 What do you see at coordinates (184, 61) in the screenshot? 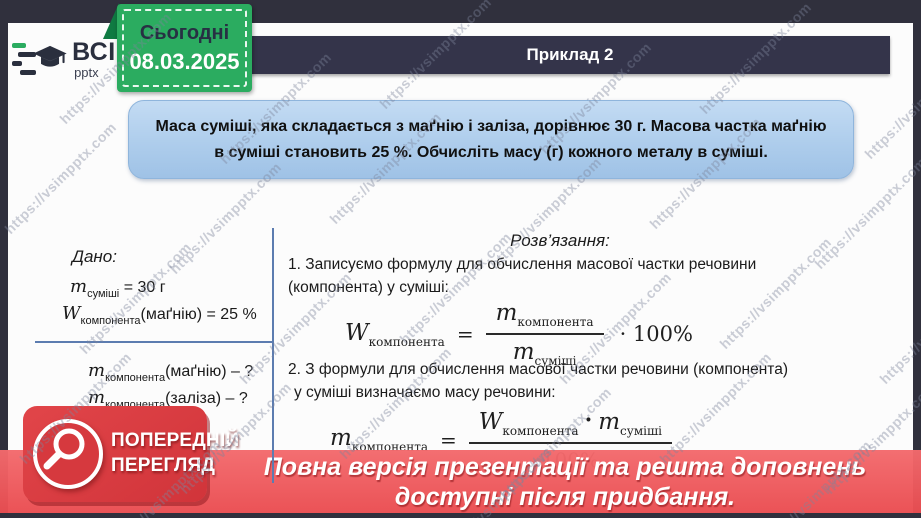
I see `today-date: 08.03.2025` at bounding box center [184, 61].